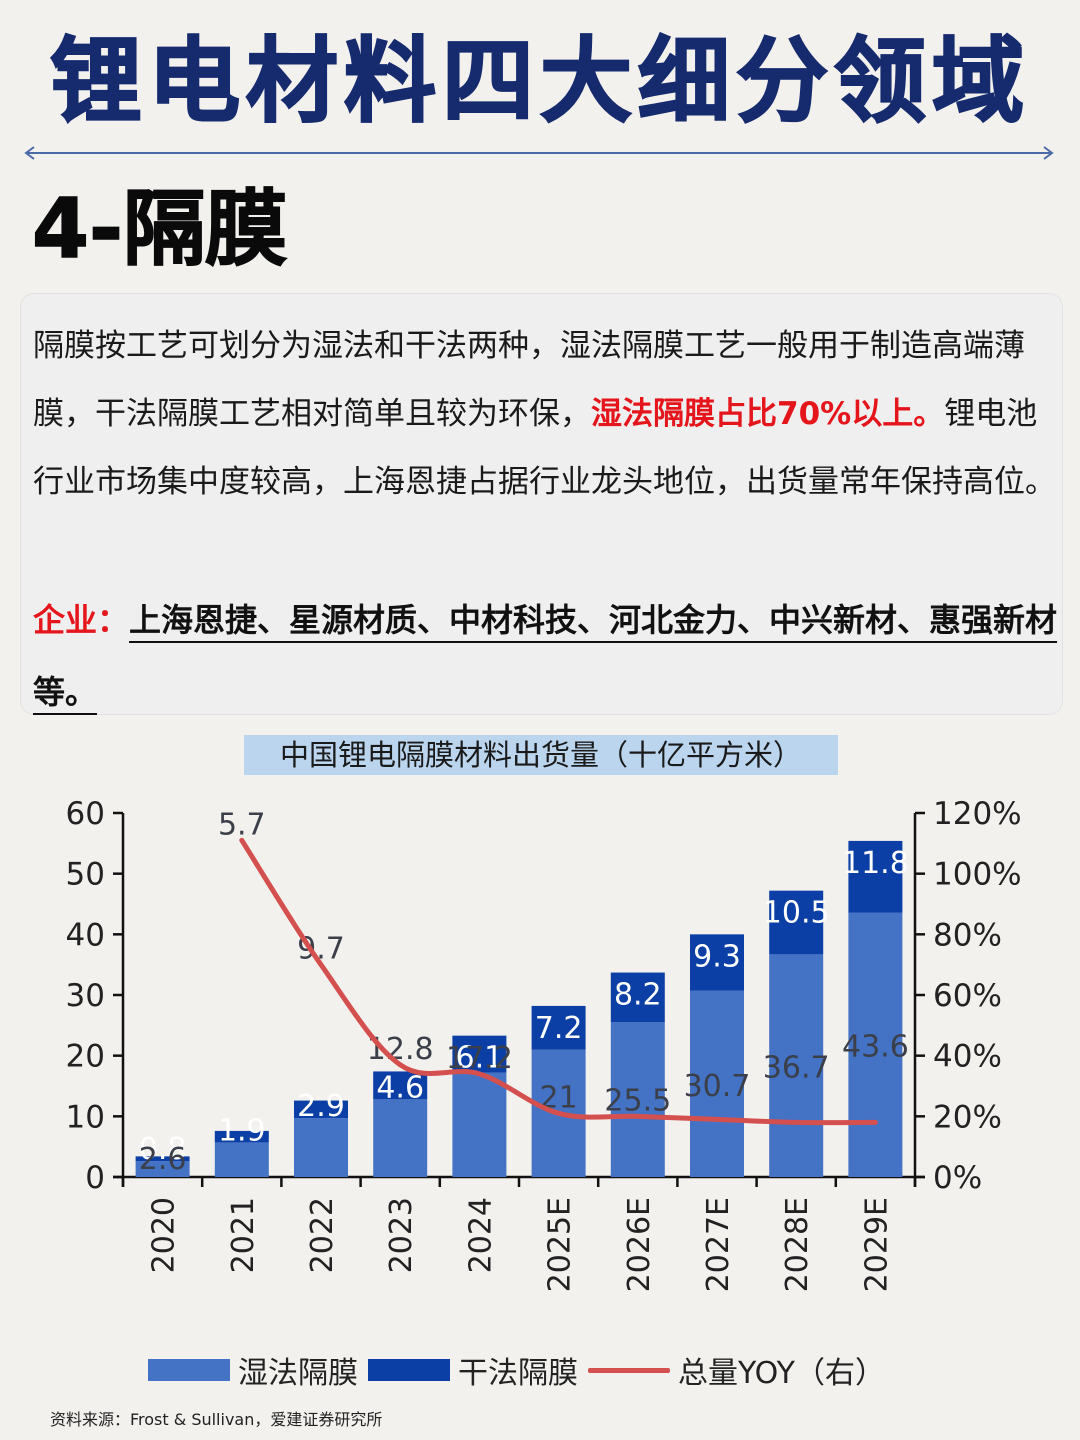 The image size is (1080, 1440). What do you see at coordinates (796, 913) in the screenshot?
I see `svg-text: 10.5` at bounding box center [796, 913].